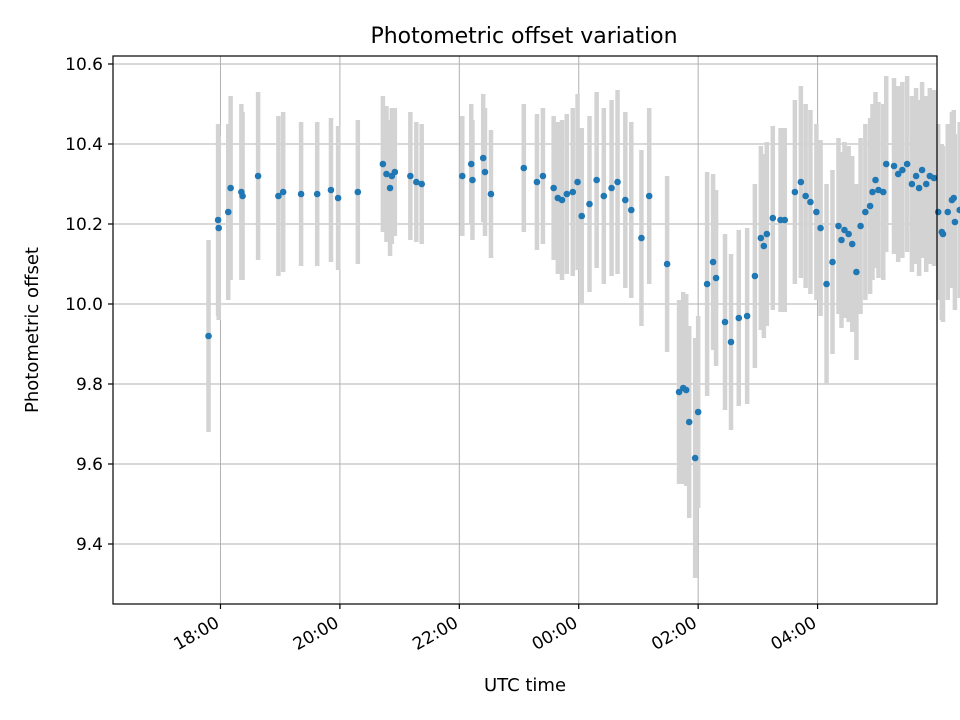 The height and width of the screenshot is (720, 960). What do you see at coordinates (84, 305) in the screenshot?
I see `y-tick-label: 10.0` at bounding box center [84, 305].